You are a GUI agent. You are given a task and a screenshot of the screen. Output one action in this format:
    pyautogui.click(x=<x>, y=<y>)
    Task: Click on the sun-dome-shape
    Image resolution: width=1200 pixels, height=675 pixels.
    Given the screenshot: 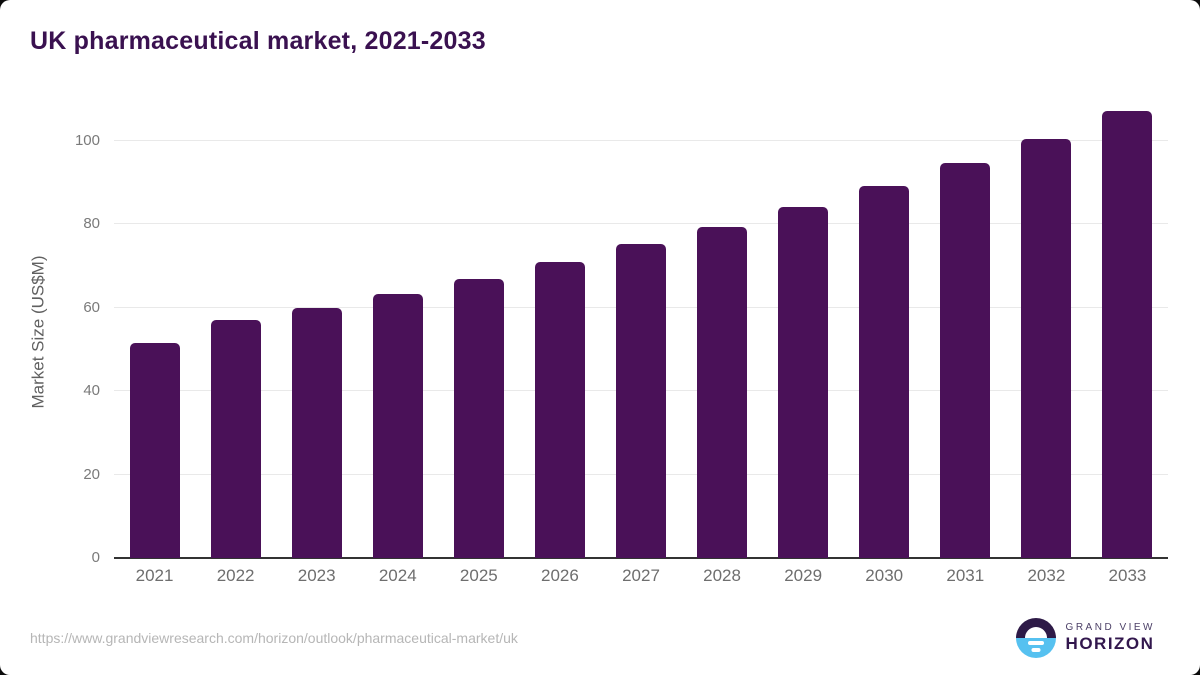 What is the action you would take?
    pyautogui.click(x=1035, y=632)
    